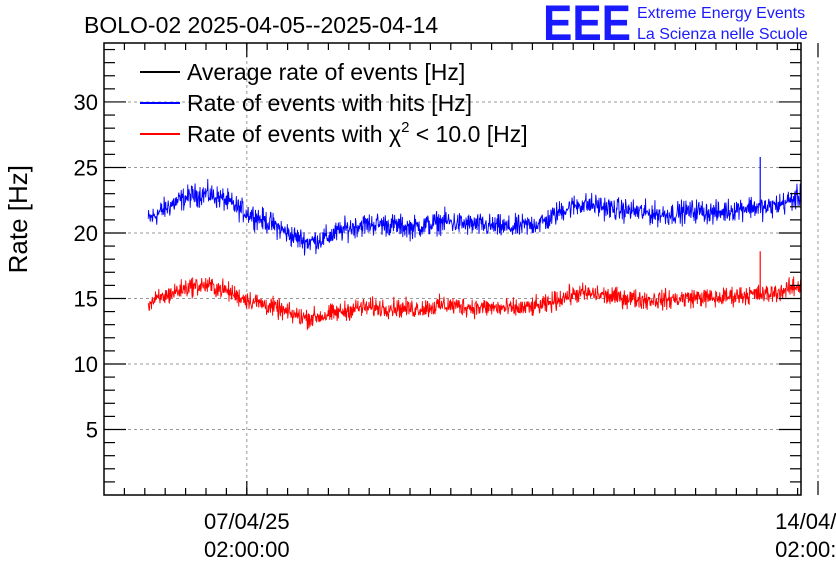 This screenshot has height=572, width=836. Describe the element at coordinates (468, 134) in the screenshot. I see `legend-chi2-suffix: < 10.0 [Hz]` at that location.